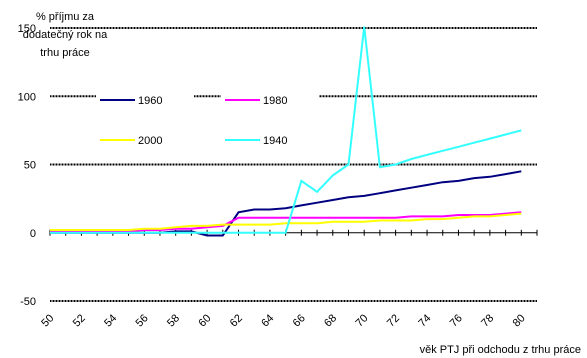 The height and width of the screenshot is (358, 587). Describe the element at coordinates (173, 320) in the screenshot. I see `x-tick-label-58: 58` at that location.